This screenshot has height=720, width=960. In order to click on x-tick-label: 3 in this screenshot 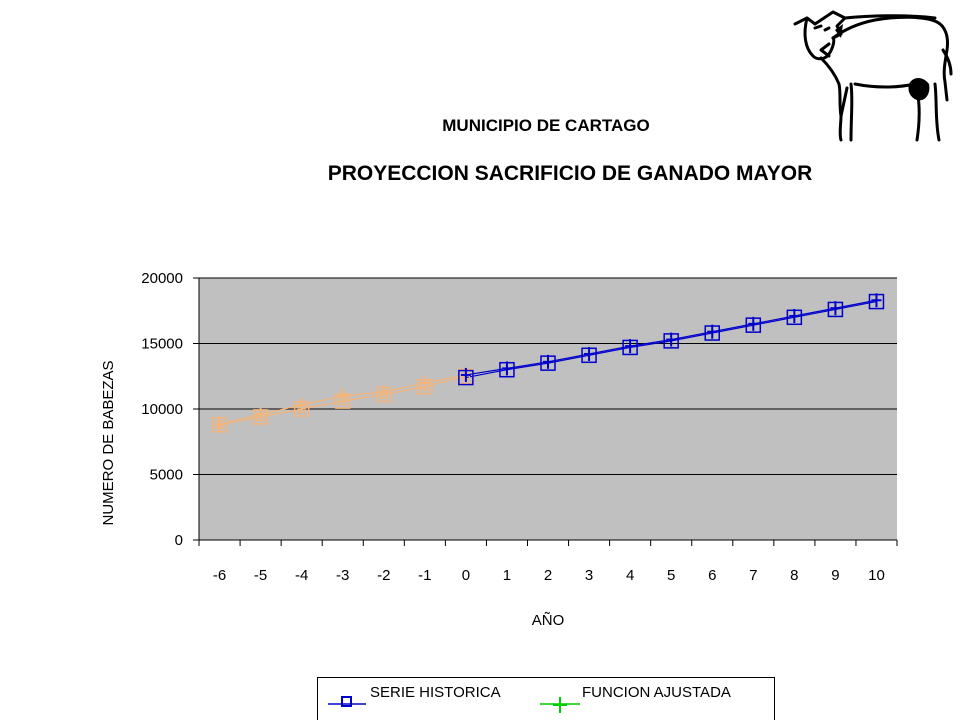, I will do `click(589, 575)`.